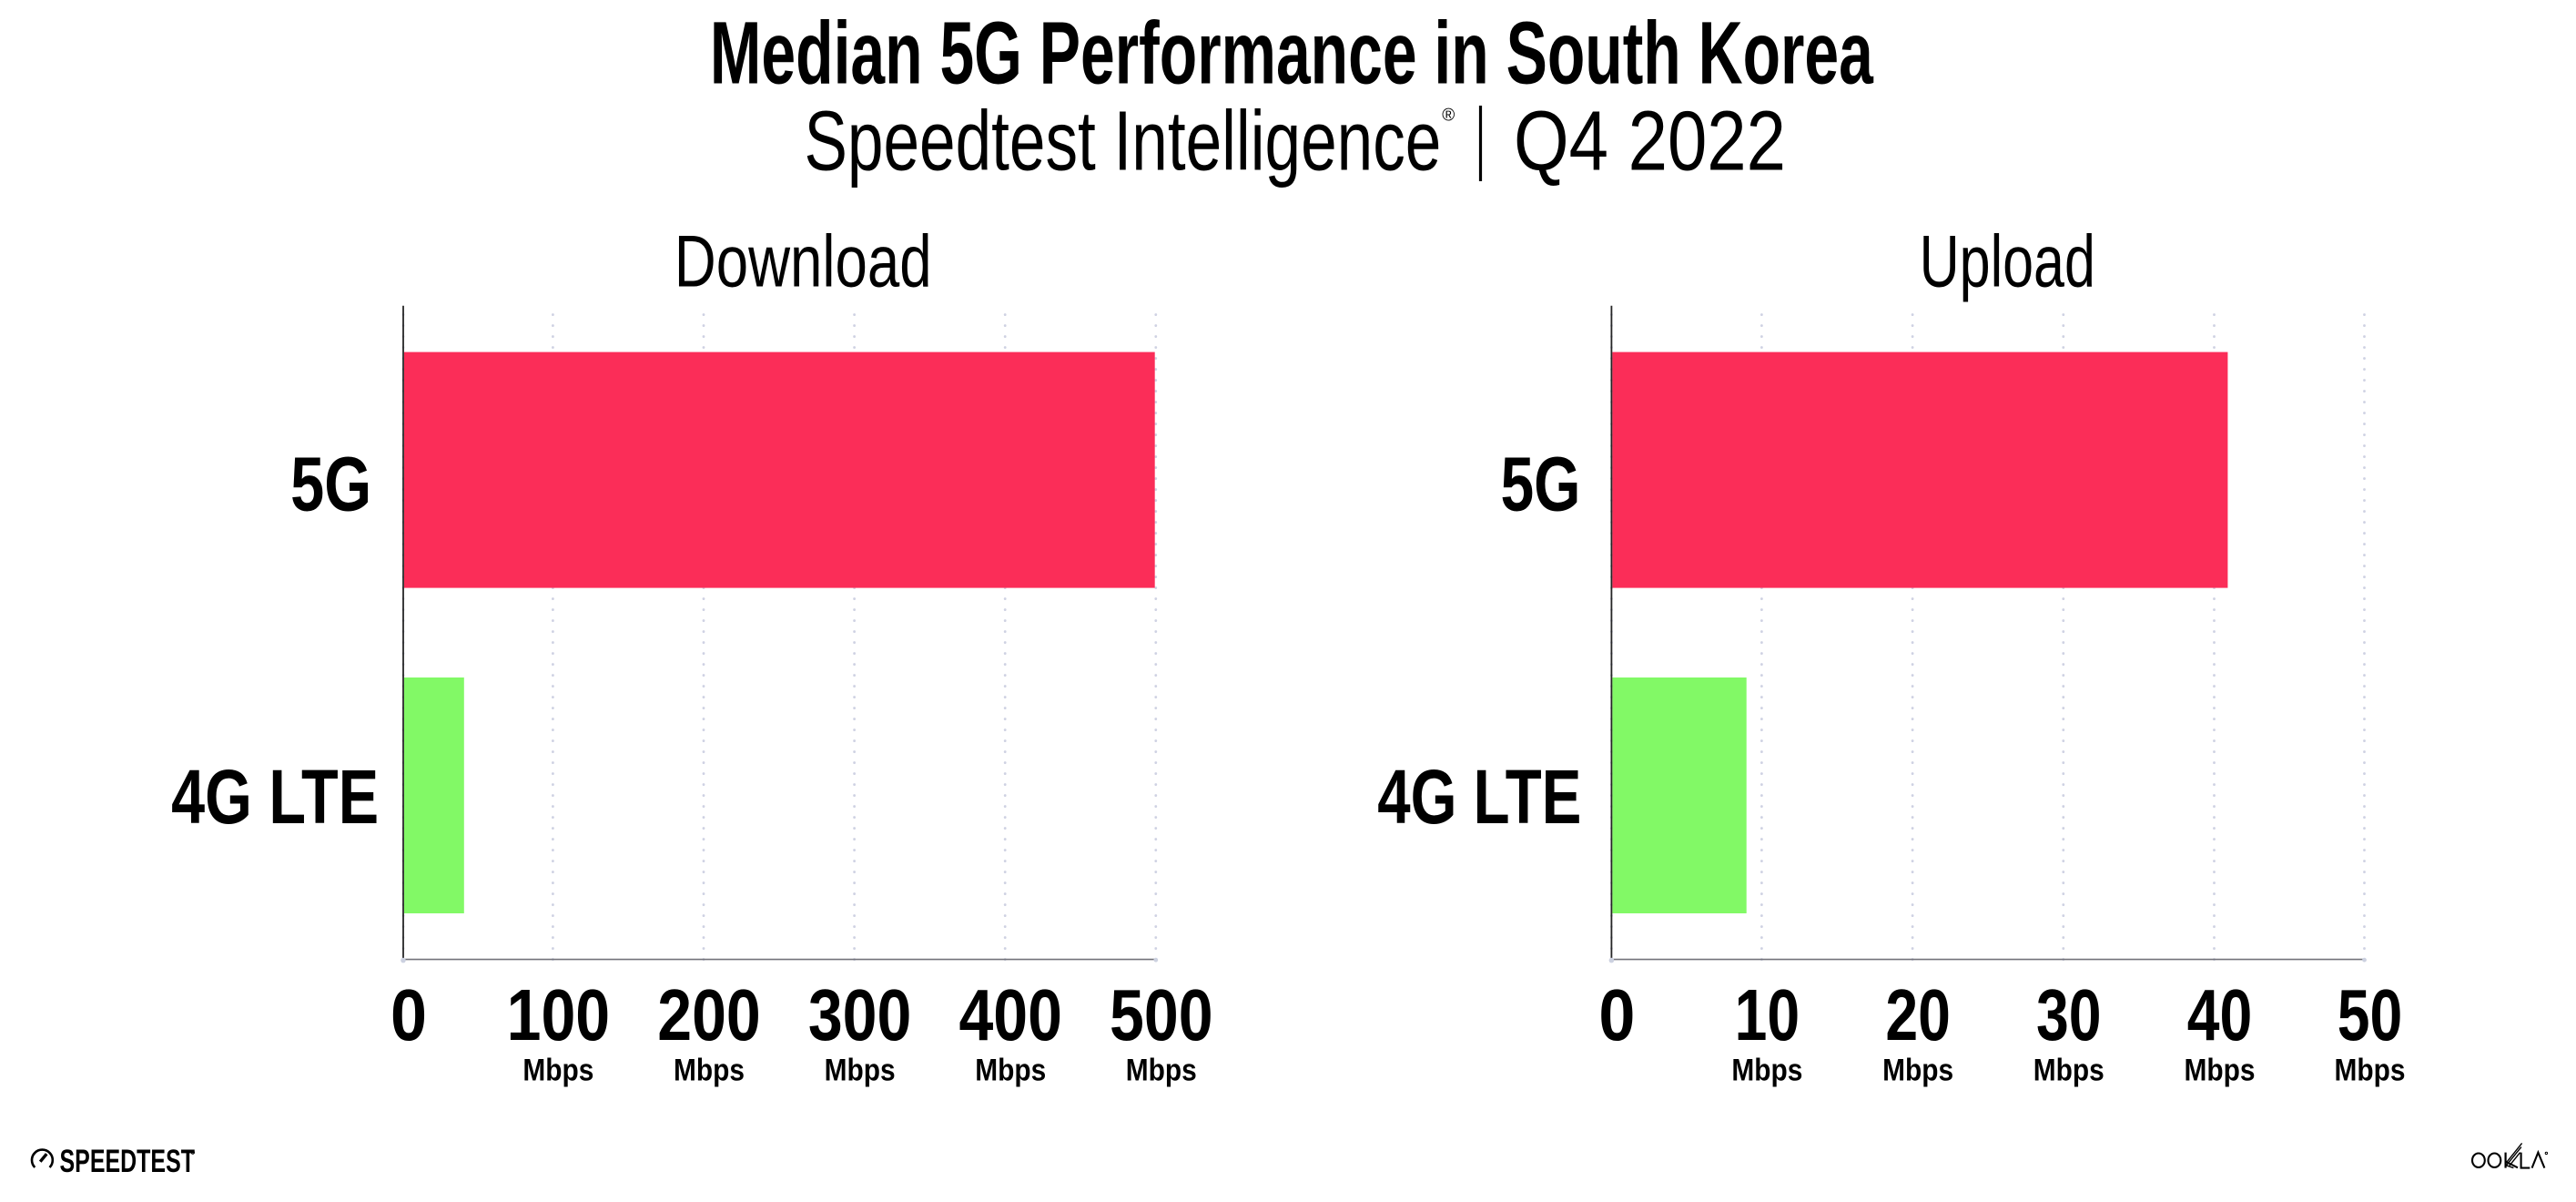 Image resolution: width=2576 pixels, height=1202 pixels. What do you see at coordinates (1123, 140) in the screenshot?
I see `svg-text: Speedtest Intelligence` at bounding box center [1123, 140].